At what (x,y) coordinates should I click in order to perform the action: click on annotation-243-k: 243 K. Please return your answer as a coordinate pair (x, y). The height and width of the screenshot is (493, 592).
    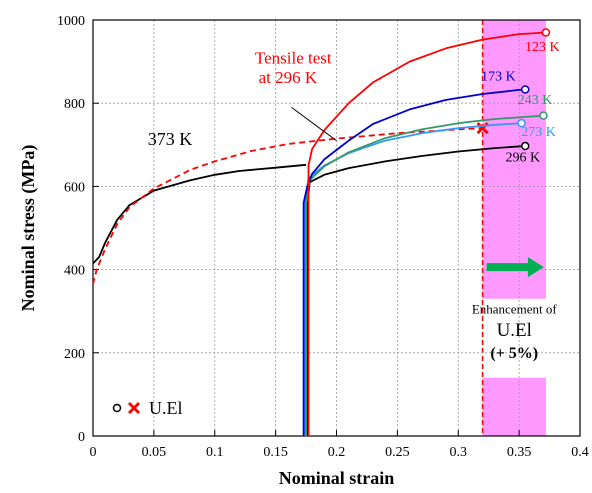
    Looking at the image, I should click on (535, 100).